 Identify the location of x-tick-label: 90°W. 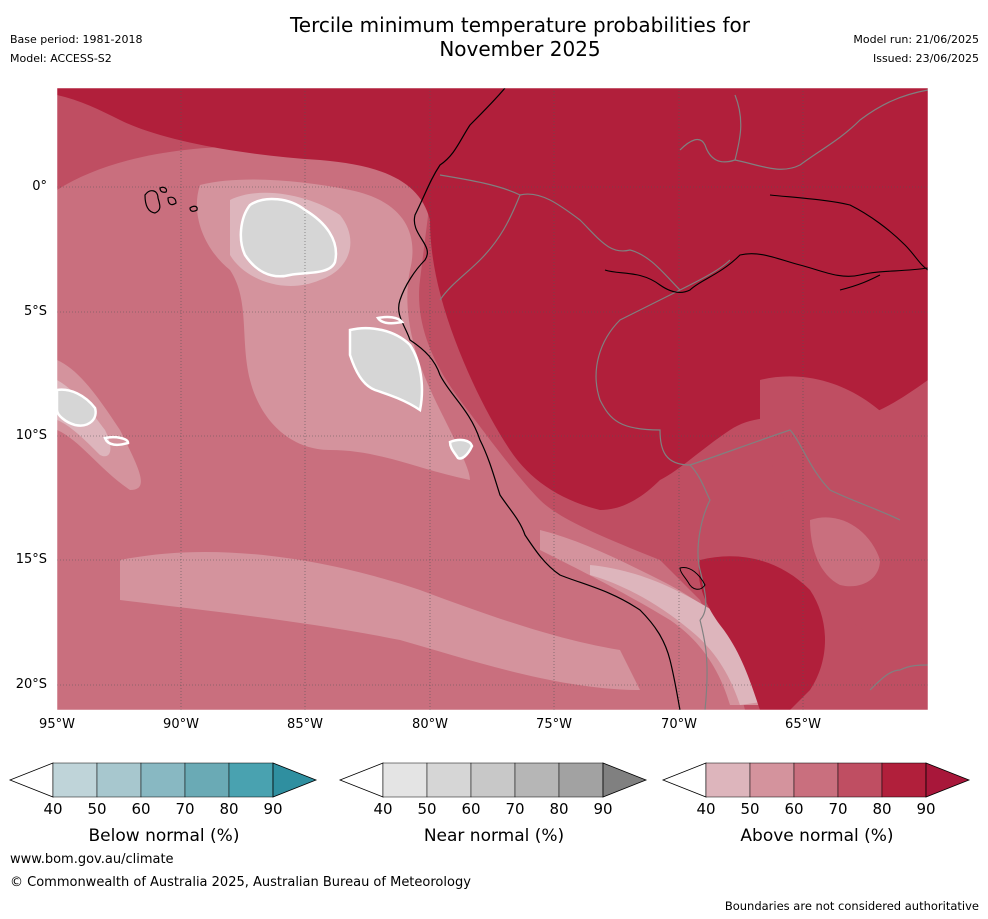
(181, 724).